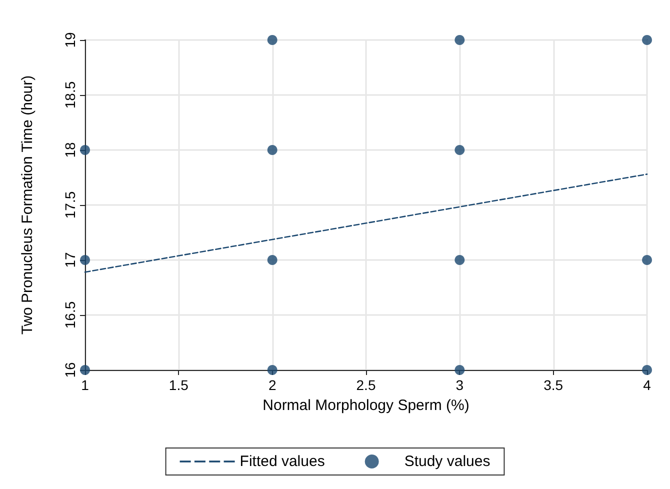 Image resolution: width=670 pixels, height=489 pixels. Describe the element at coordinates (70, 95) in the screenshot. I see `y-tick-label: 18.5` at that location.